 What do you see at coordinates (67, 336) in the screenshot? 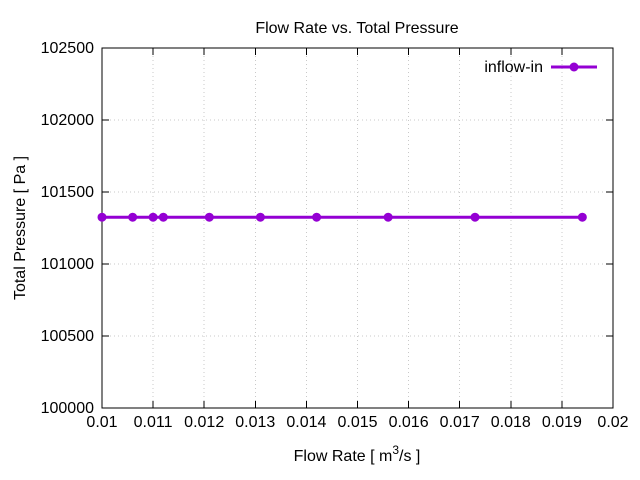
I see `y-tick-label: 100500` at bounding box center [67, 336].